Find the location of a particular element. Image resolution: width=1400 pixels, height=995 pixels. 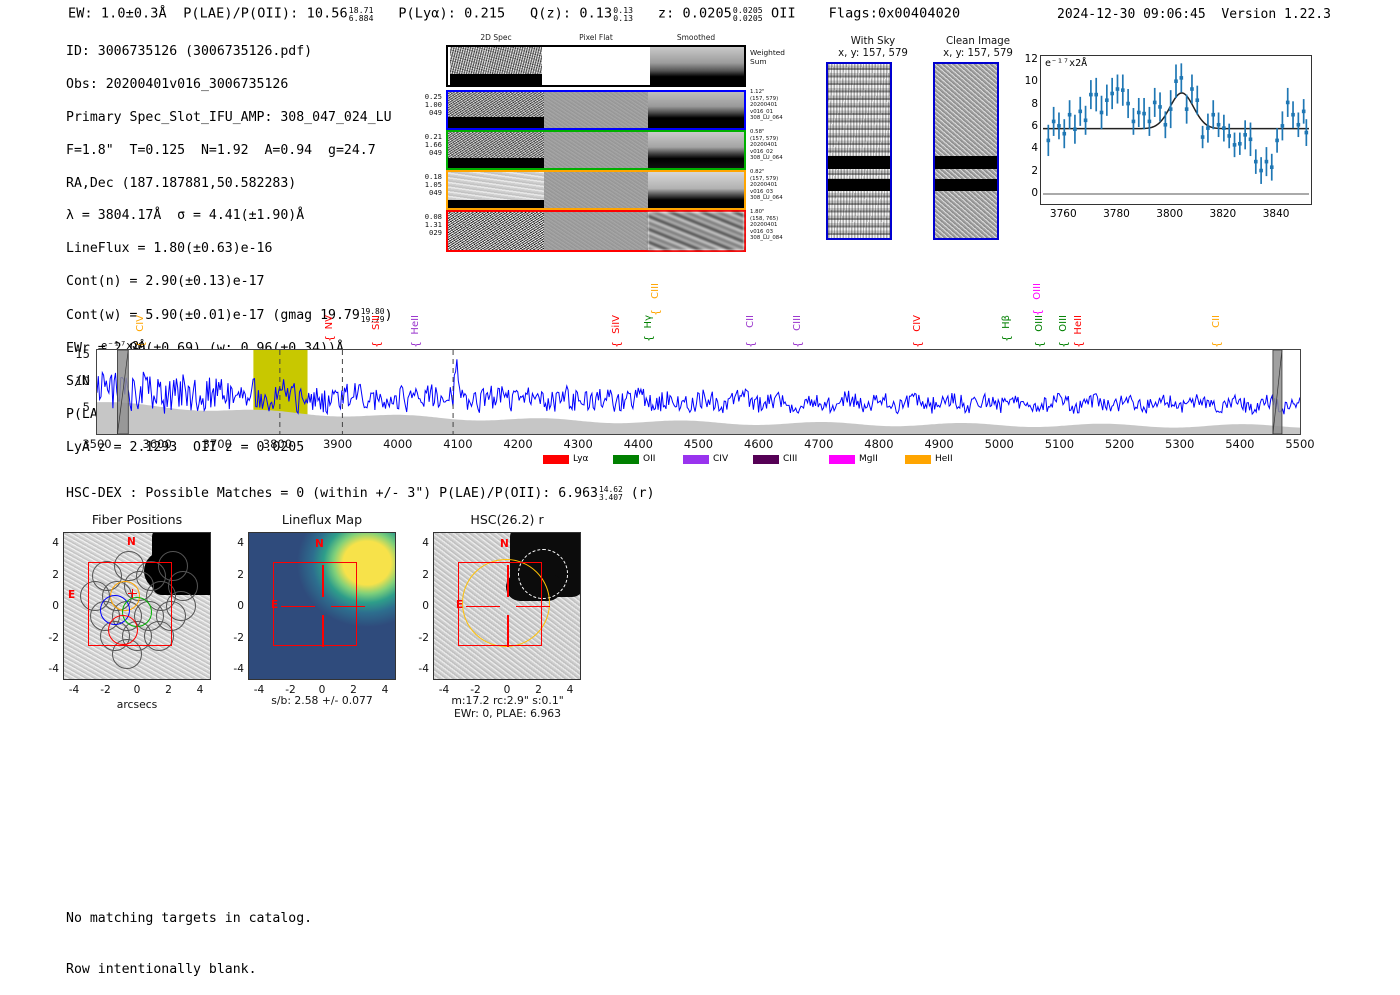

header-z-type: OII is located at coordinates (783, 13).